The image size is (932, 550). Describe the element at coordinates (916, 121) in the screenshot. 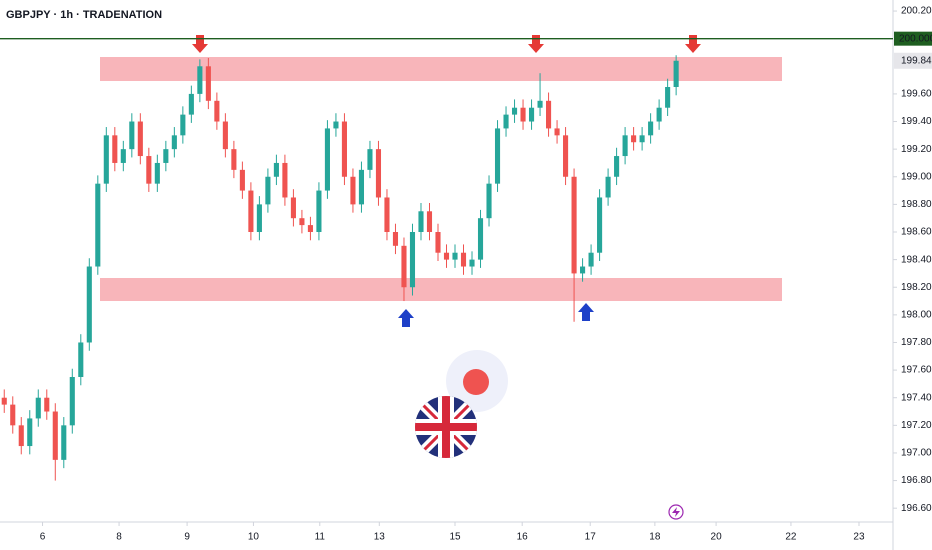

I see `y-tick-label: 199.400` at that location.